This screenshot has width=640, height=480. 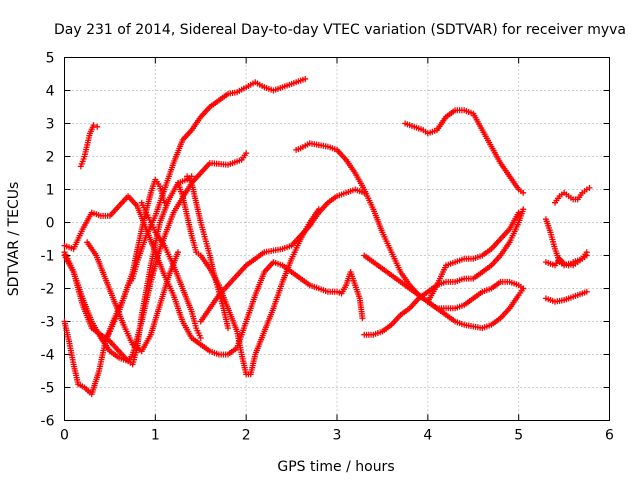 What do you see at coordinates (50, 224) in the screenshot?
I see `y-tick-label: 0` at bounding box center [50, 224].